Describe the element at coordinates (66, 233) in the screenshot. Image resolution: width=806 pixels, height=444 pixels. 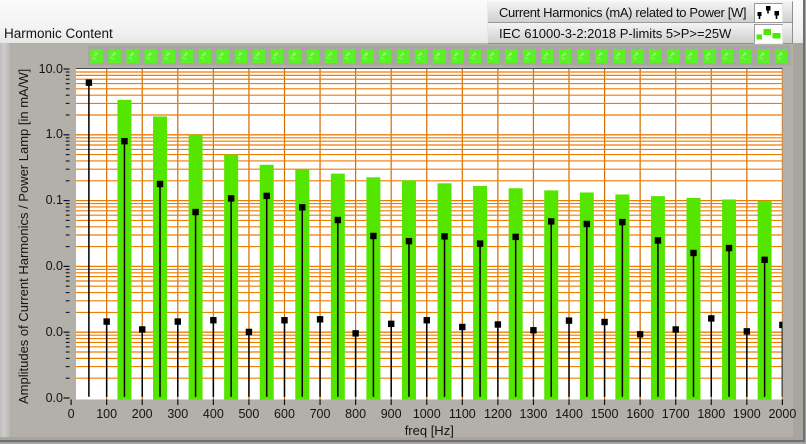
I see `y-axis-ticks` at that location.